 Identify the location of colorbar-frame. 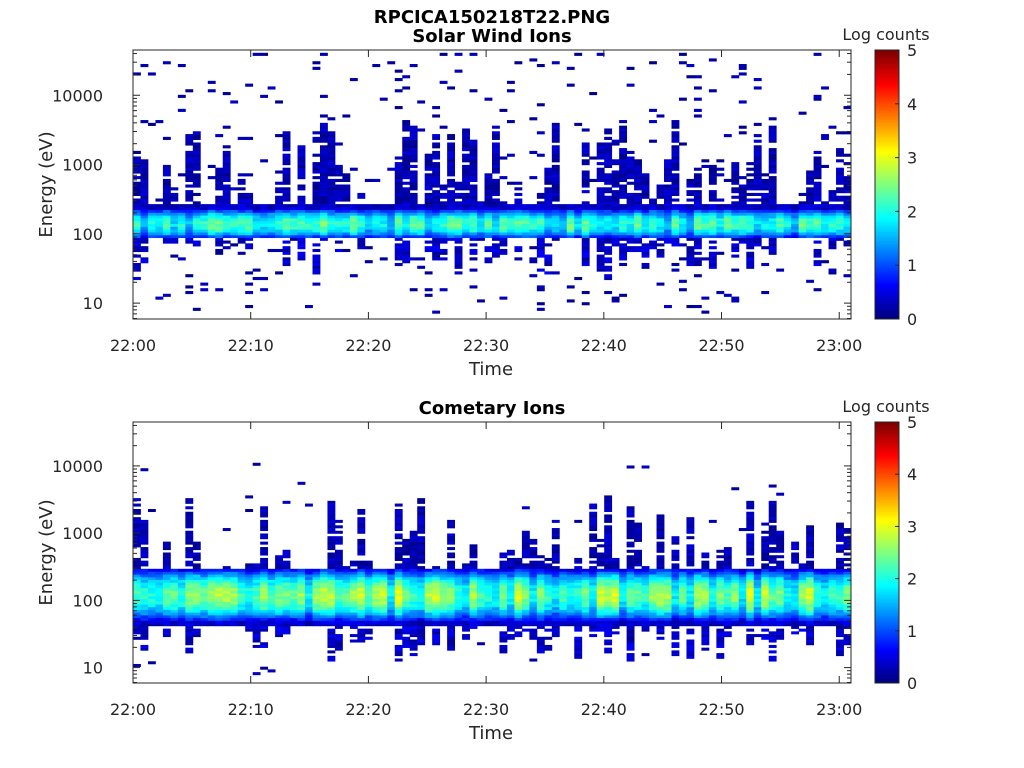
(887, 184).